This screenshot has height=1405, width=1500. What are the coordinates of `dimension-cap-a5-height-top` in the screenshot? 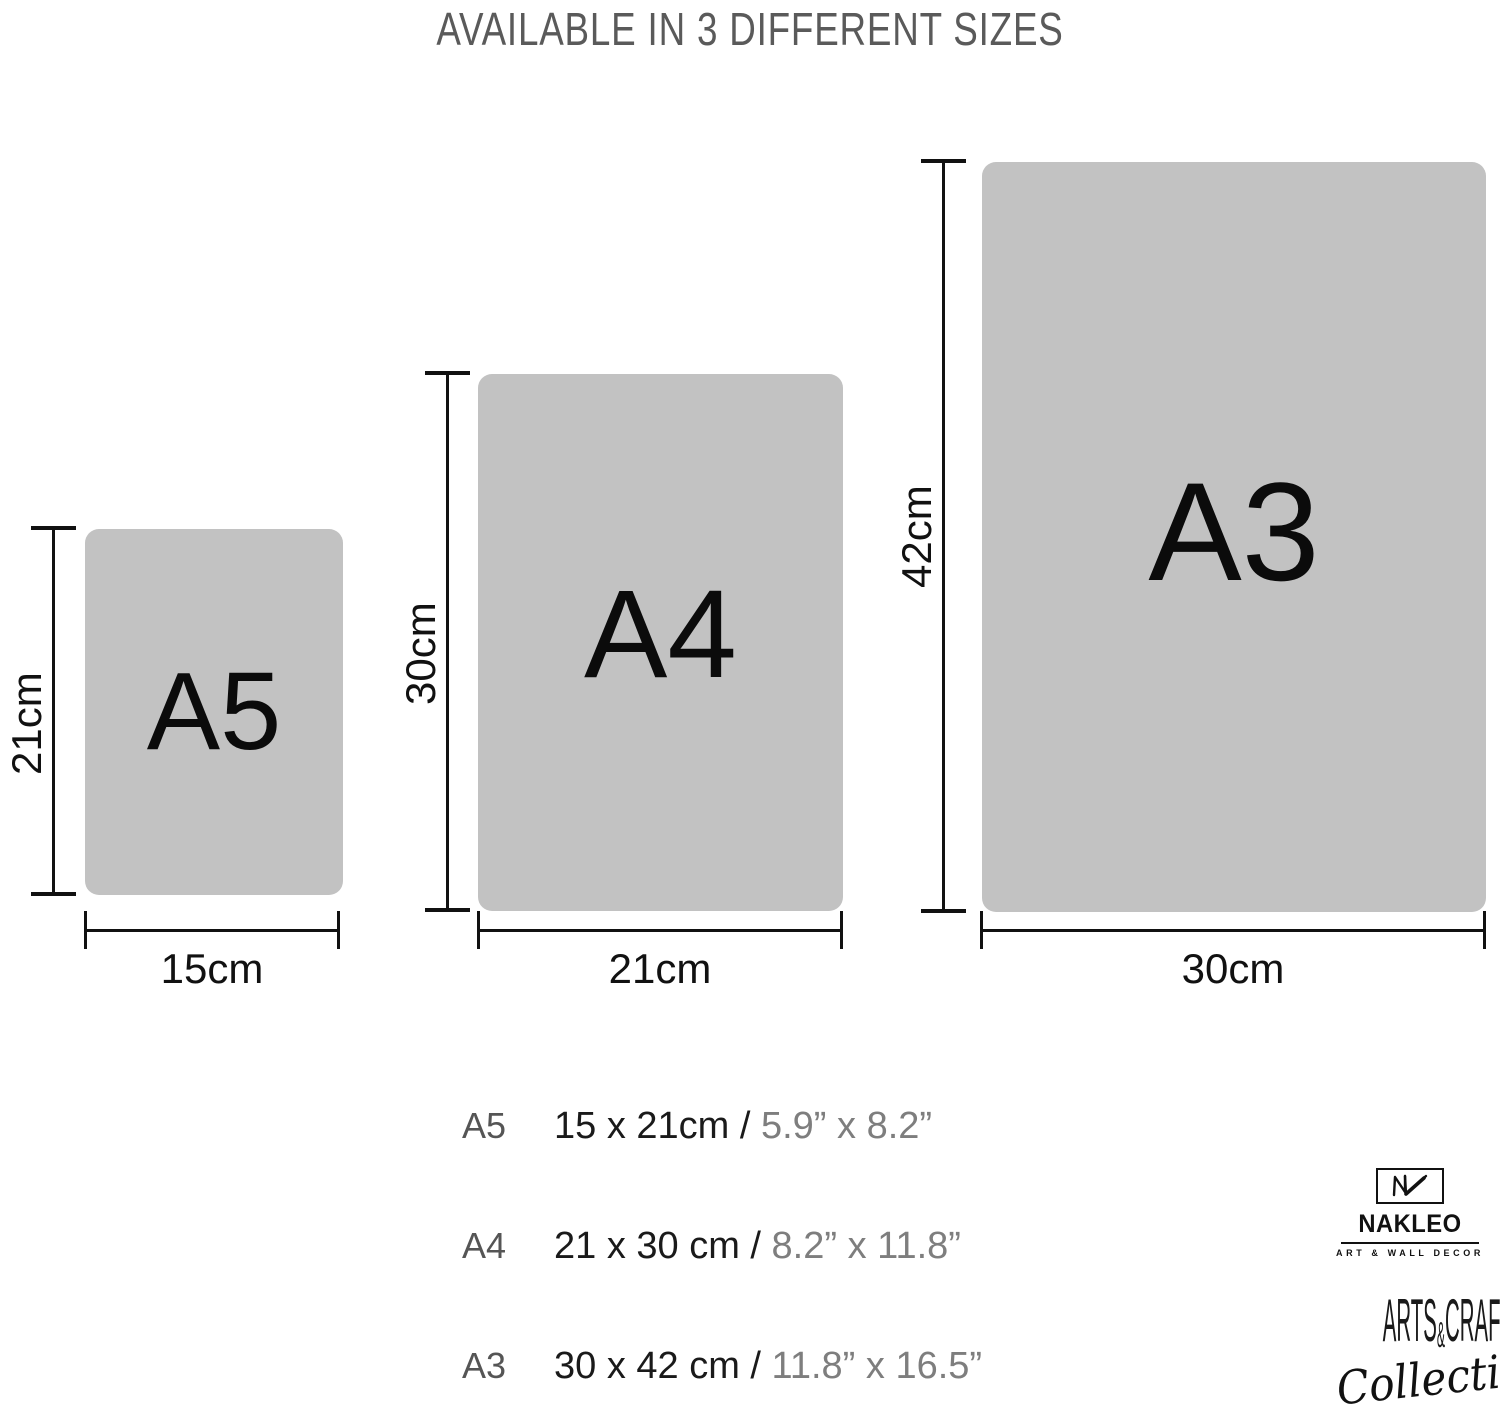 It's located at (53, 528).